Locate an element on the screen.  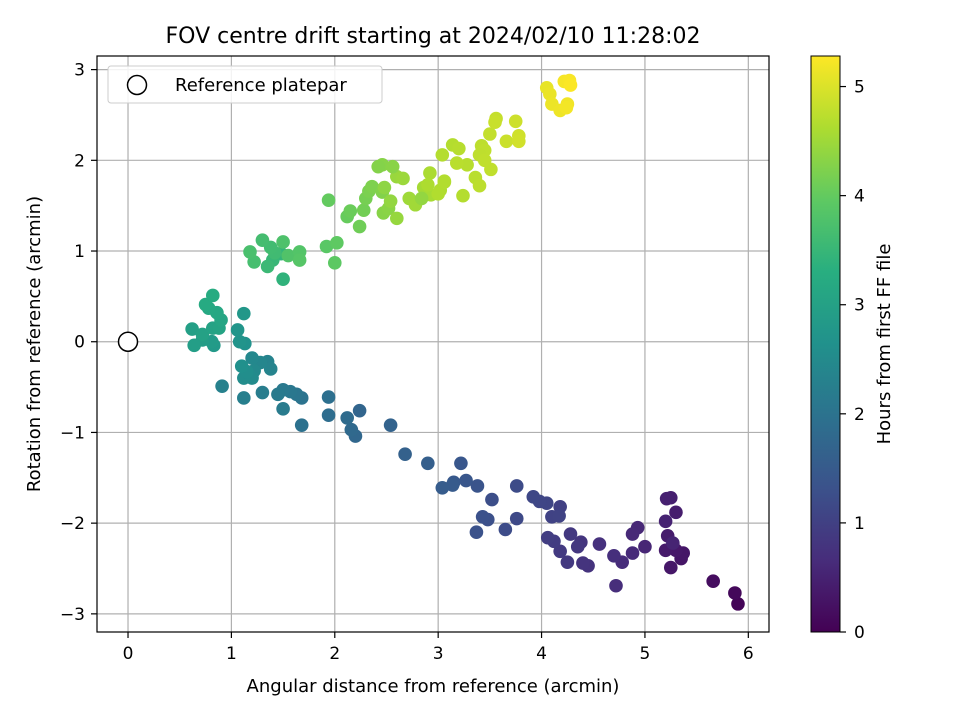
colorbar-tick-label: 5 is located at coordinates (859, 88).